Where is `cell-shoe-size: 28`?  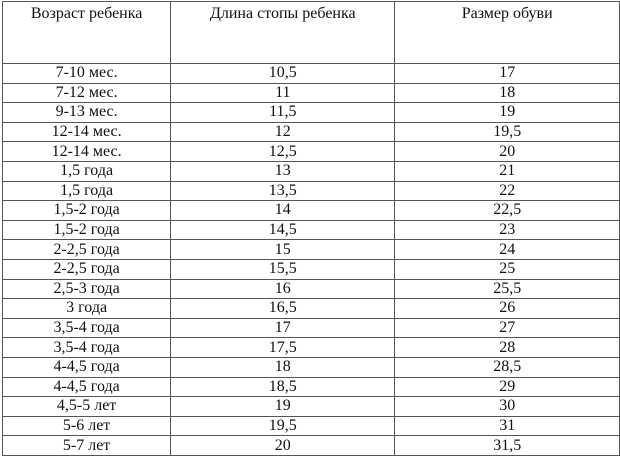
cell-shoe-size: 28 is located at coordinates (507, 347).